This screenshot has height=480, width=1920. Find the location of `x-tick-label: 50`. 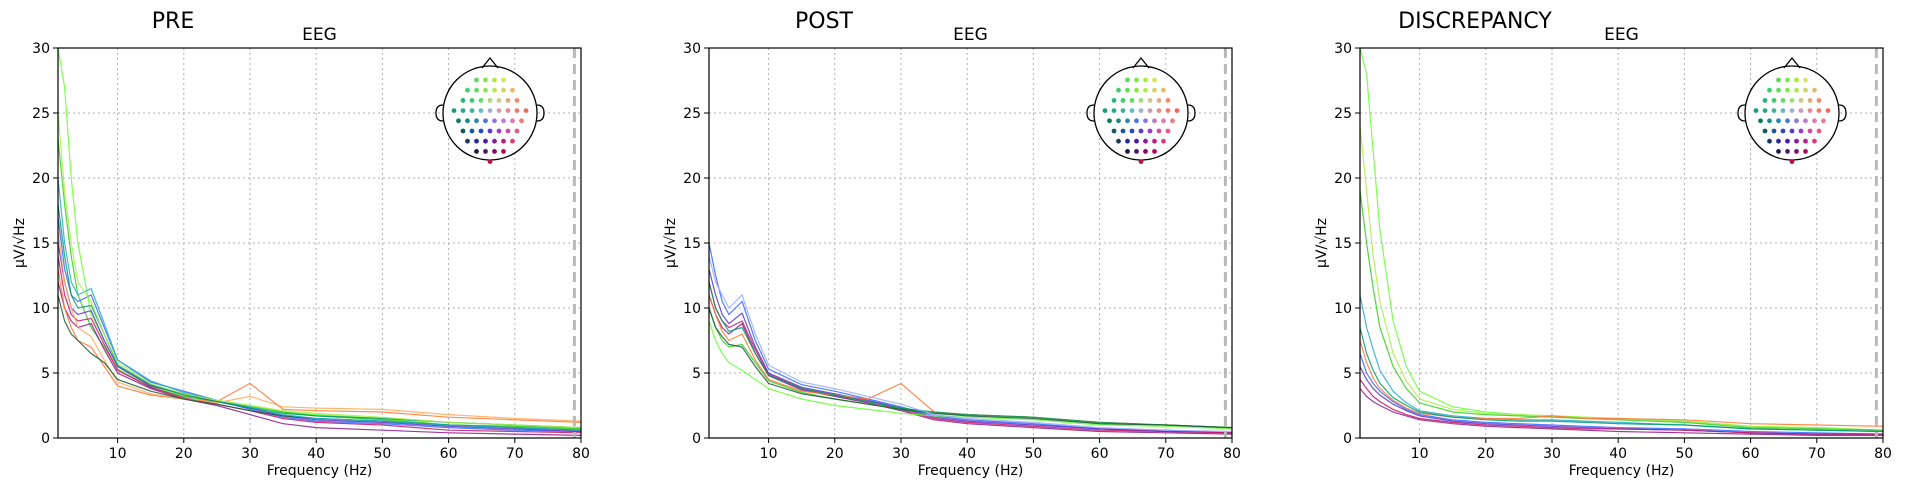

x-tick-label: 50 is located at coordinates (1033, 454).